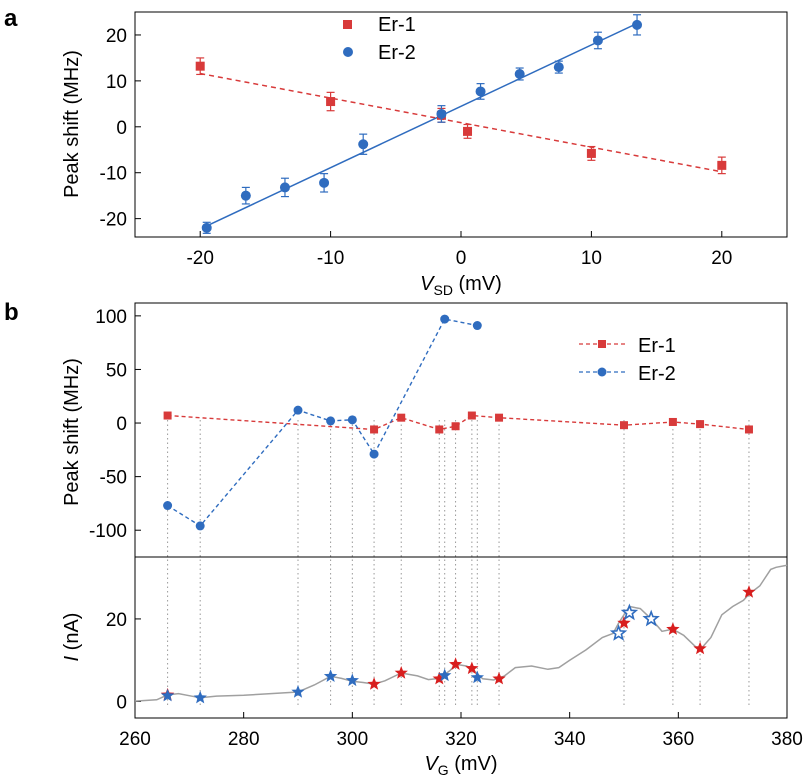 Image resolution: width=807 pixels, height=782 pixels. What do you see at coordinates (787, 739) in the screenshot?
I see `x-tick-label: 380` at bounding box center [787, 739].